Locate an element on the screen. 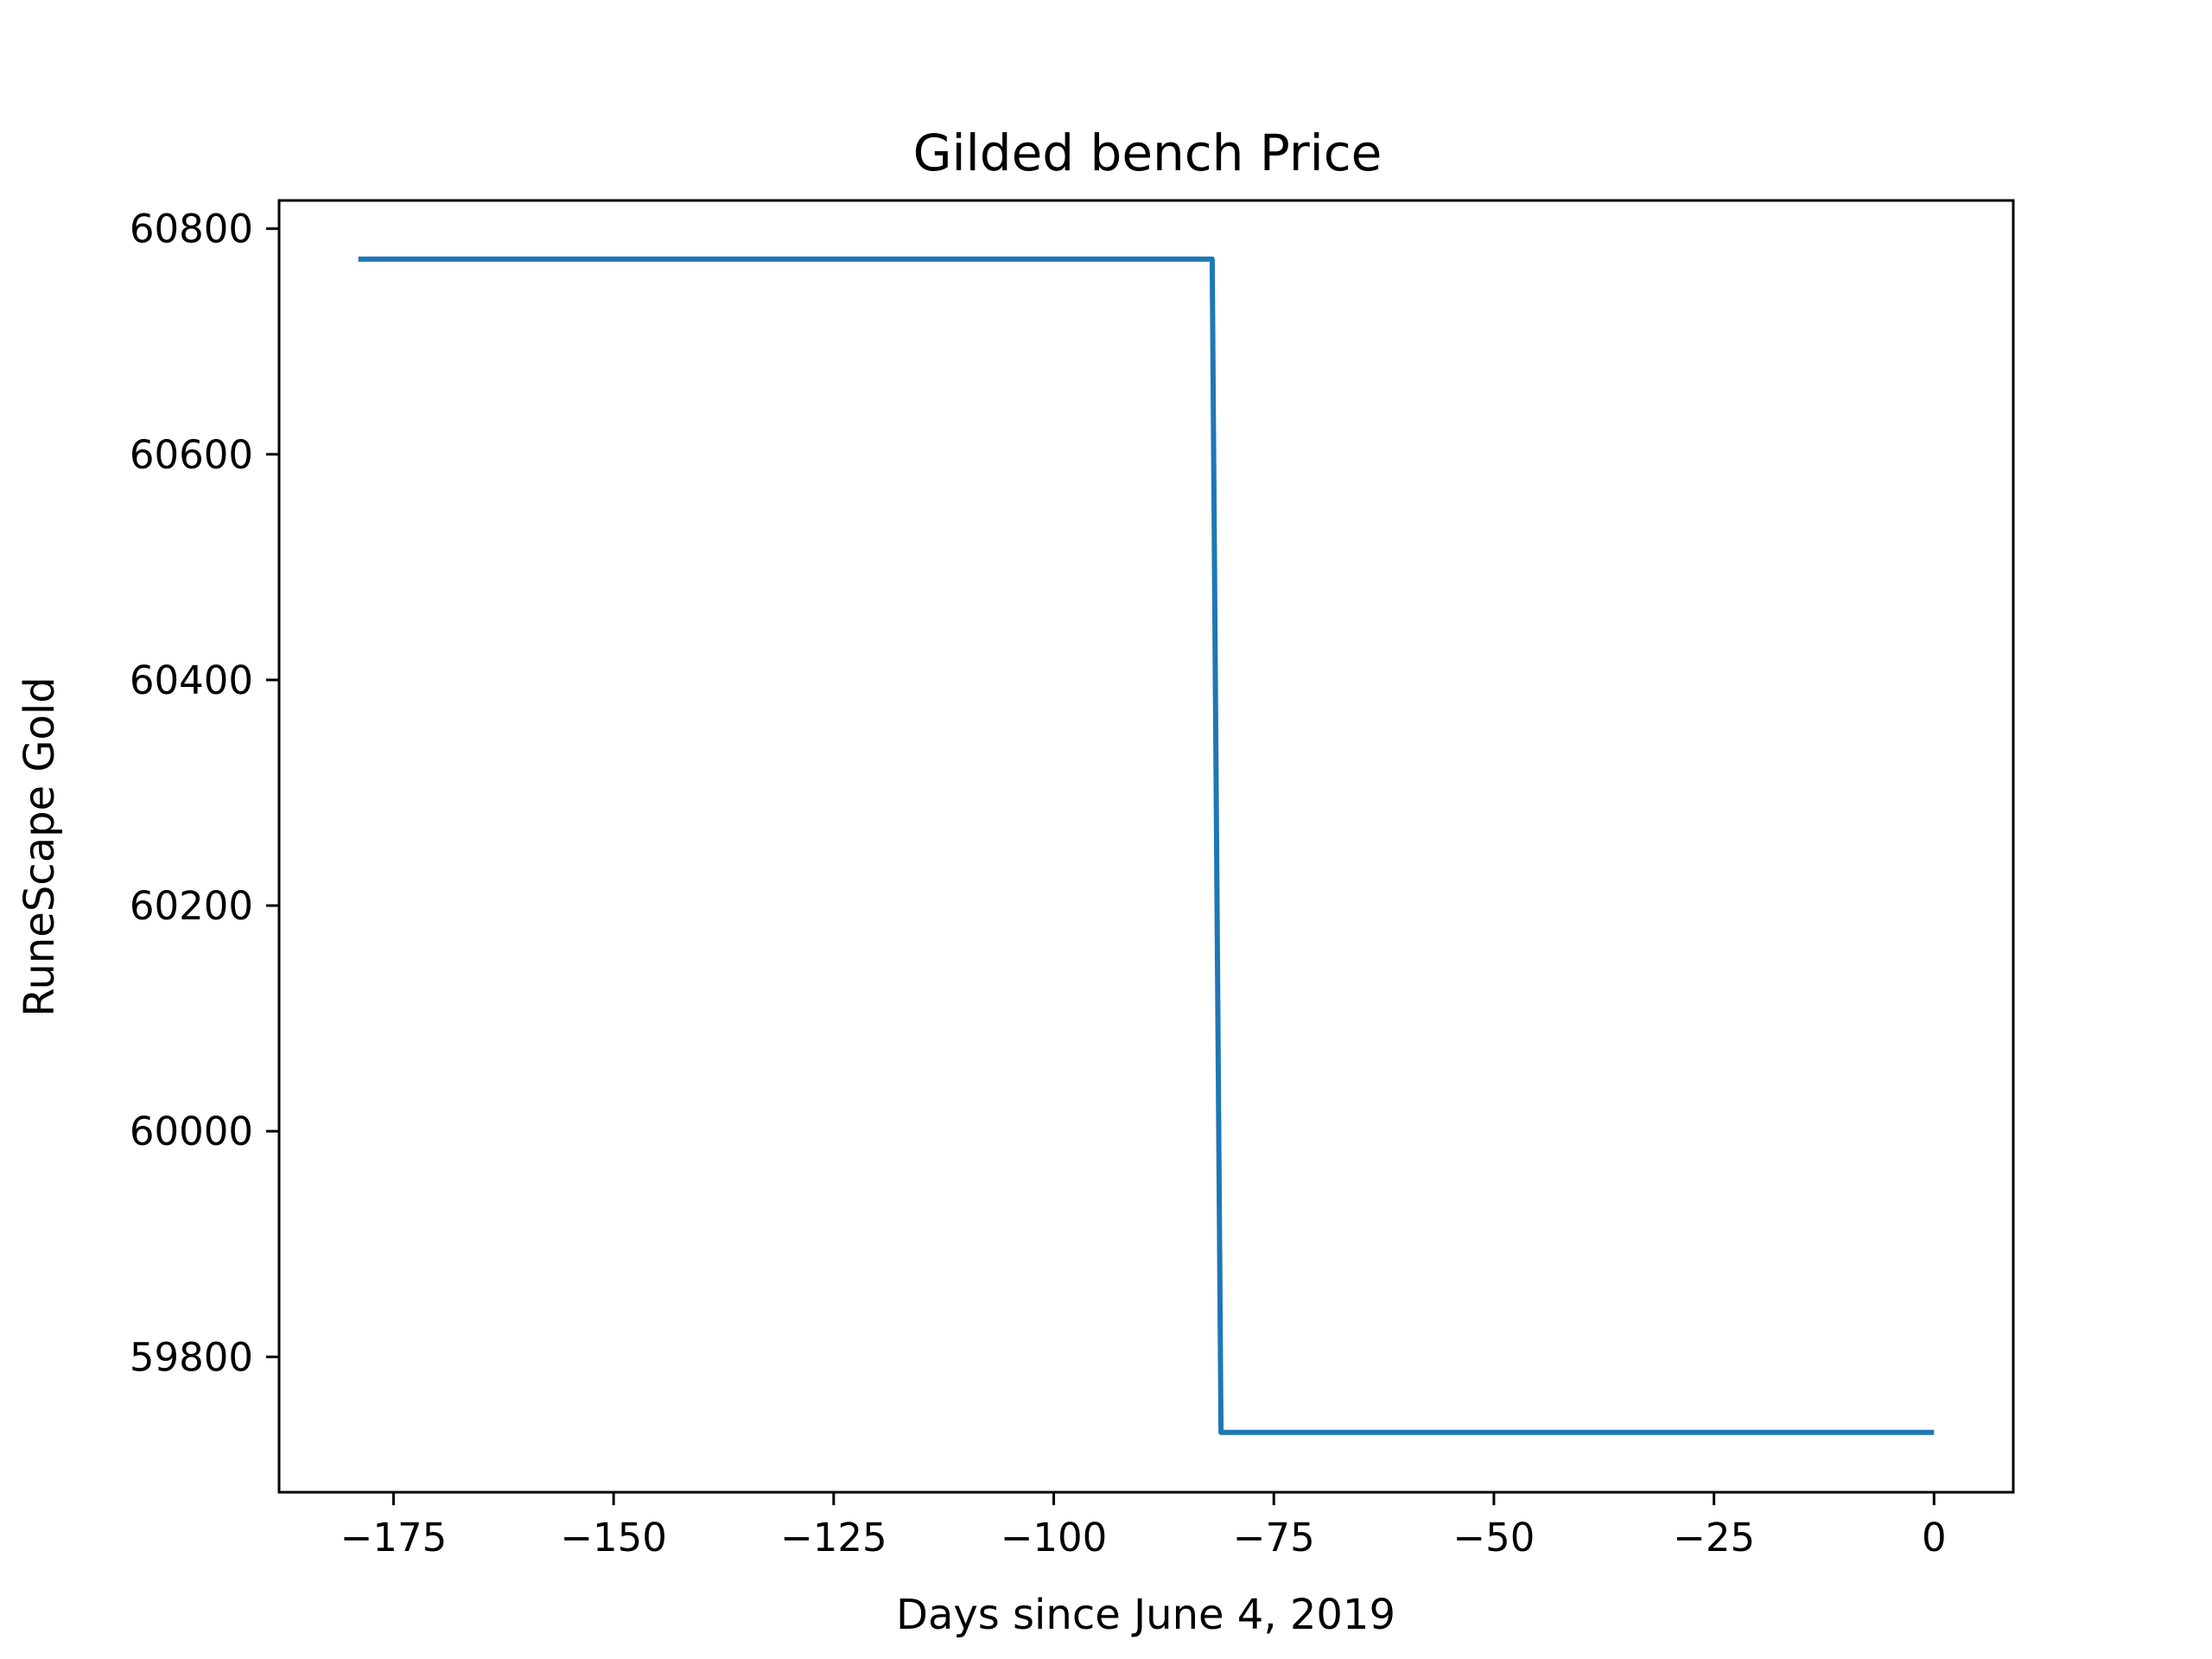 Image resolution: width=2212 pixels, height=1659 pixels. y-tick-label: 60200 is located at coordinates (191, 906).